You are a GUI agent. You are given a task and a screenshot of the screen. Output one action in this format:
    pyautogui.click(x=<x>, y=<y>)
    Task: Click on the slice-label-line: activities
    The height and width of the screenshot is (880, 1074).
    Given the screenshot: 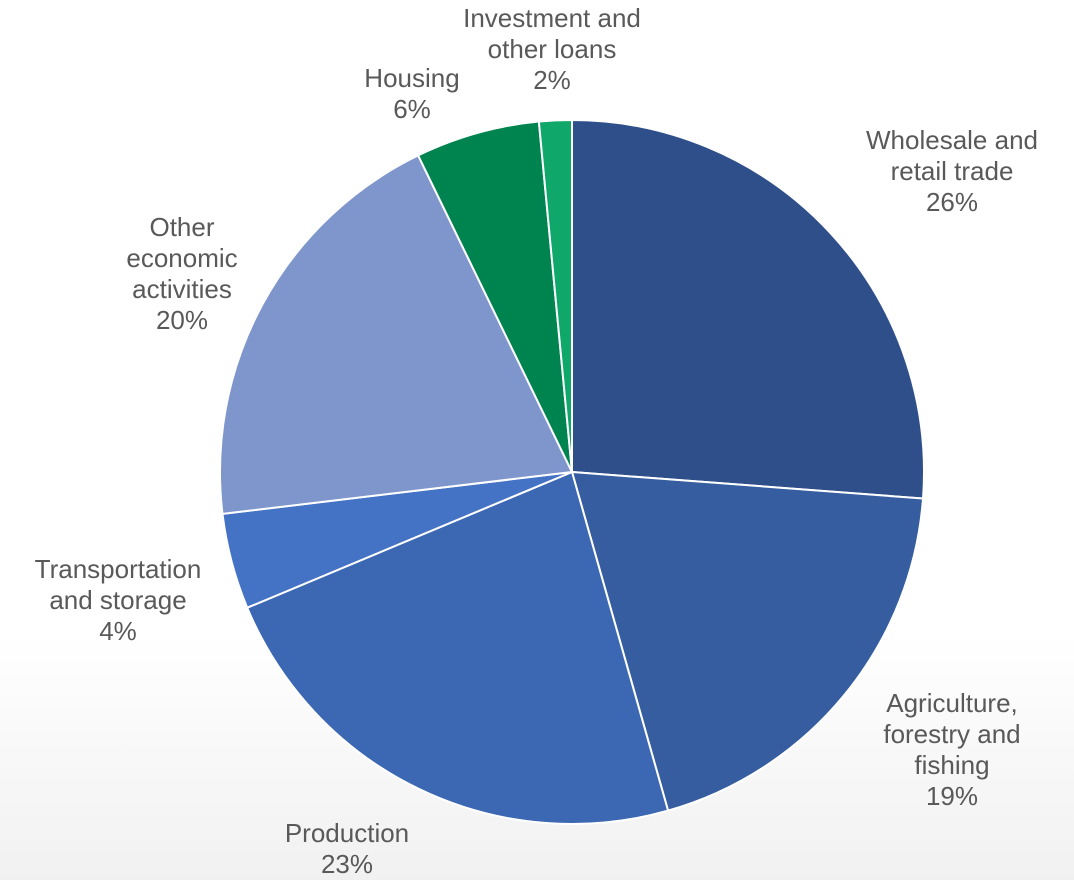 What is the action you would take?
    pyautogui.click(x=182, y=289)
    